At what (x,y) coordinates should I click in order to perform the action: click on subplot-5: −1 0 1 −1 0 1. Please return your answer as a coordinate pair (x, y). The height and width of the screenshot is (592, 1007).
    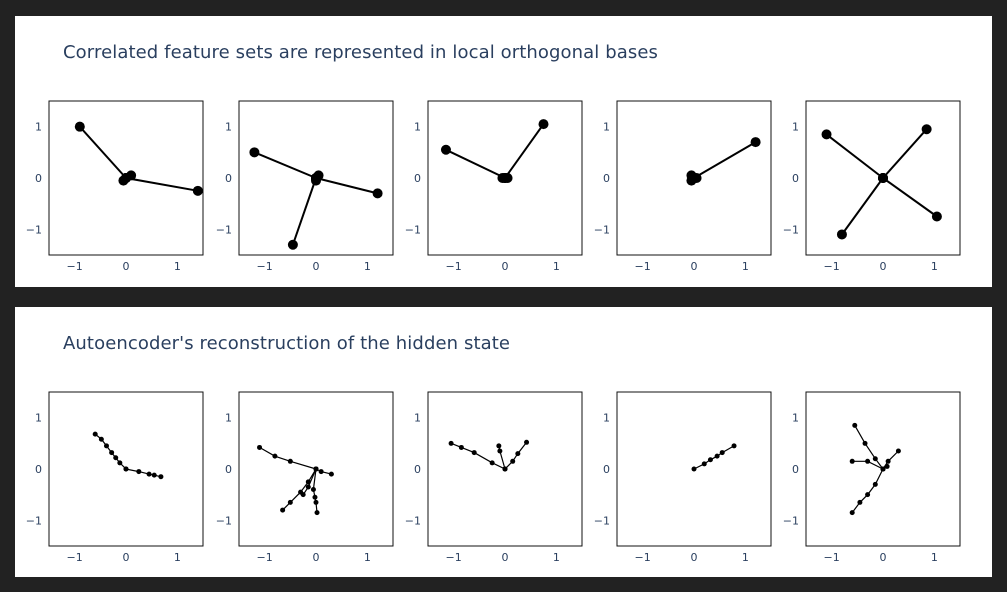
    Looking at the image, I should click on (872, 186).